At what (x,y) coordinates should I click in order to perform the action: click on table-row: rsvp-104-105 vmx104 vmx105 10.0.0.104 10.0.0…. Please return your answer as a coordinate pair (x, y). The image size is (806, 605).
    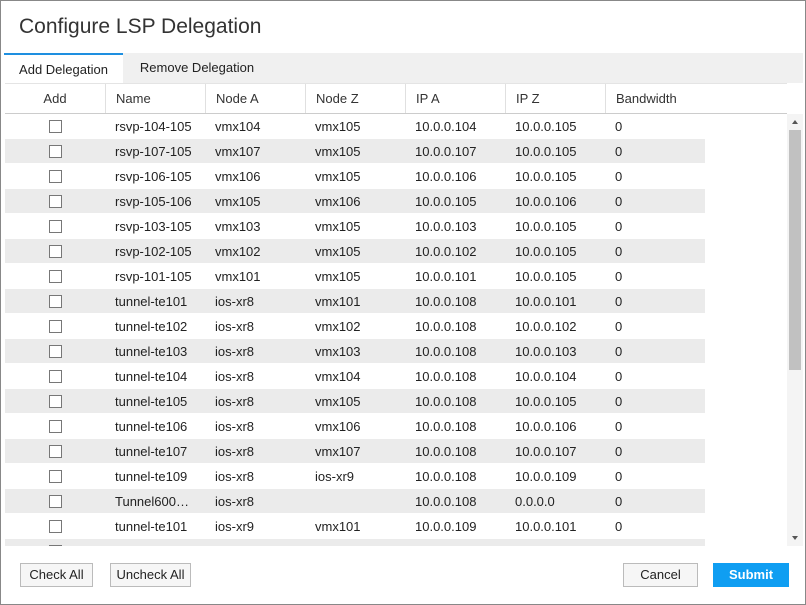
    Looking at the image, I should click on (355, 126).